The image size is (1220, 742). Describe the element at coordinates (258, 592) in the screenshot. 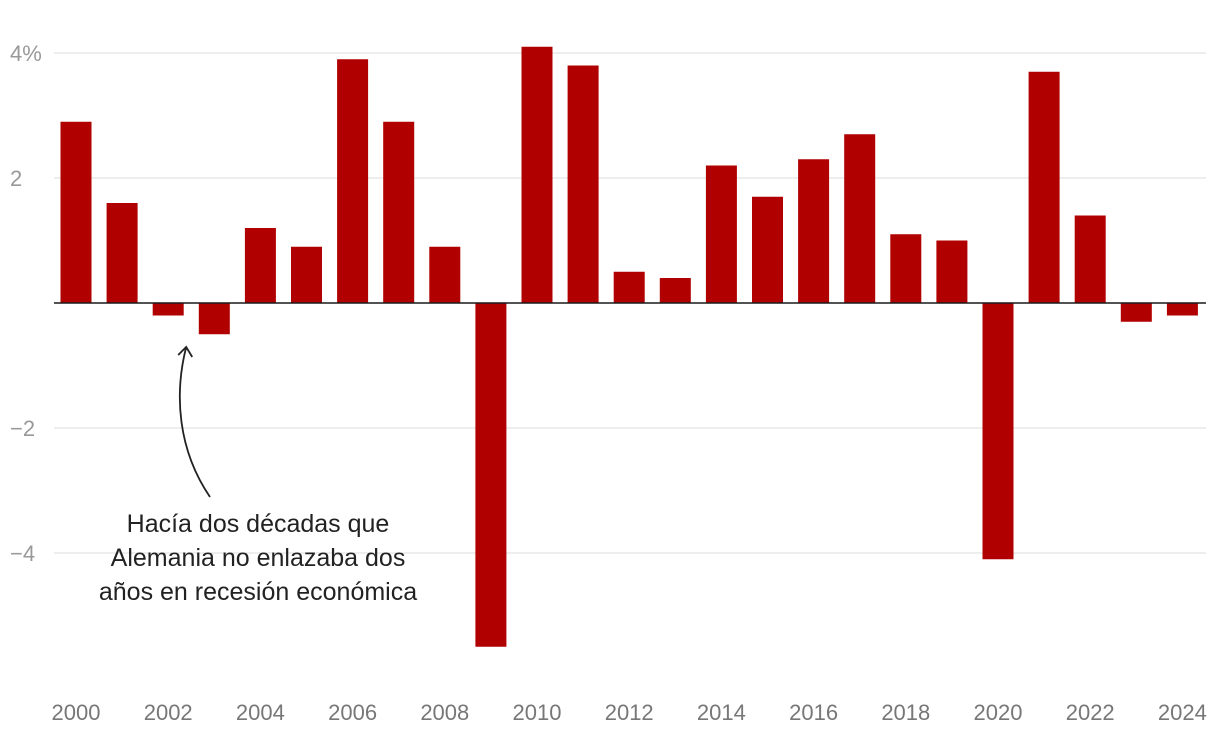

I see `annotation-line-3: años en recesión económica` at that location.